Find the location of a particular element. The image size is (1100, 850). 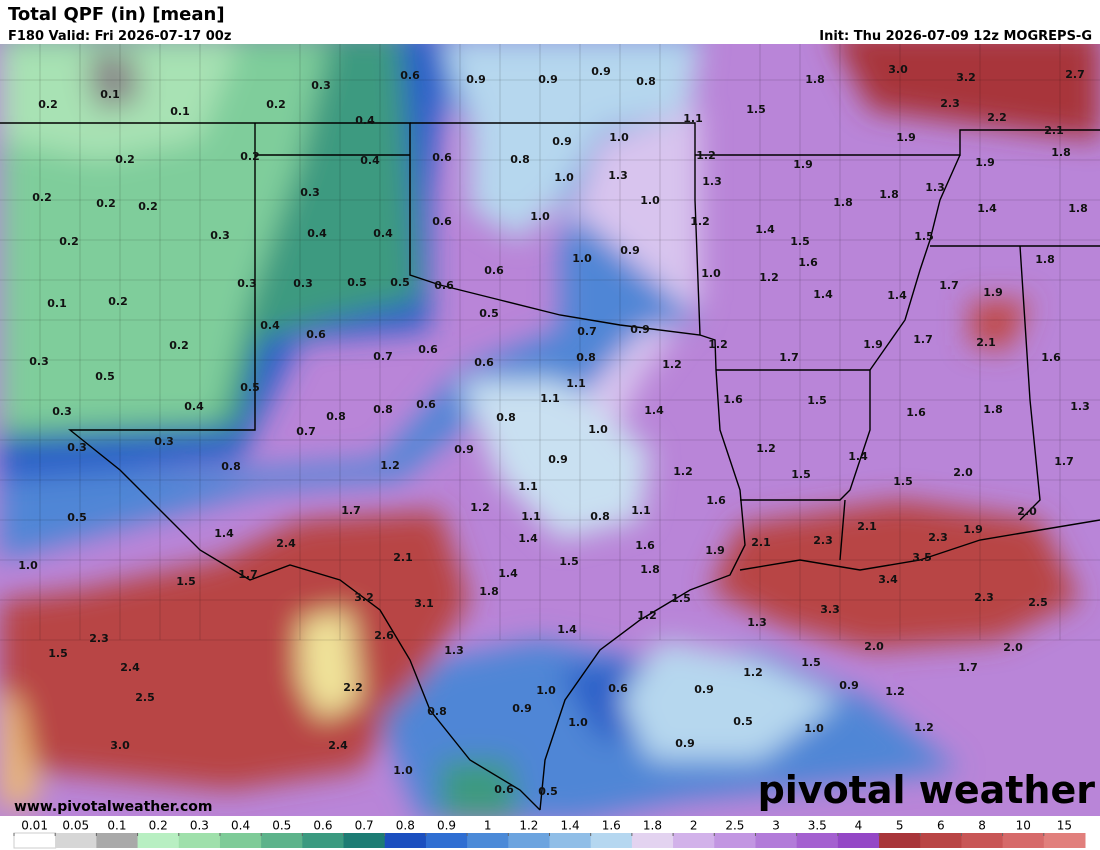

qpf-label: 2.5 is located at coordinates (1038, 602).